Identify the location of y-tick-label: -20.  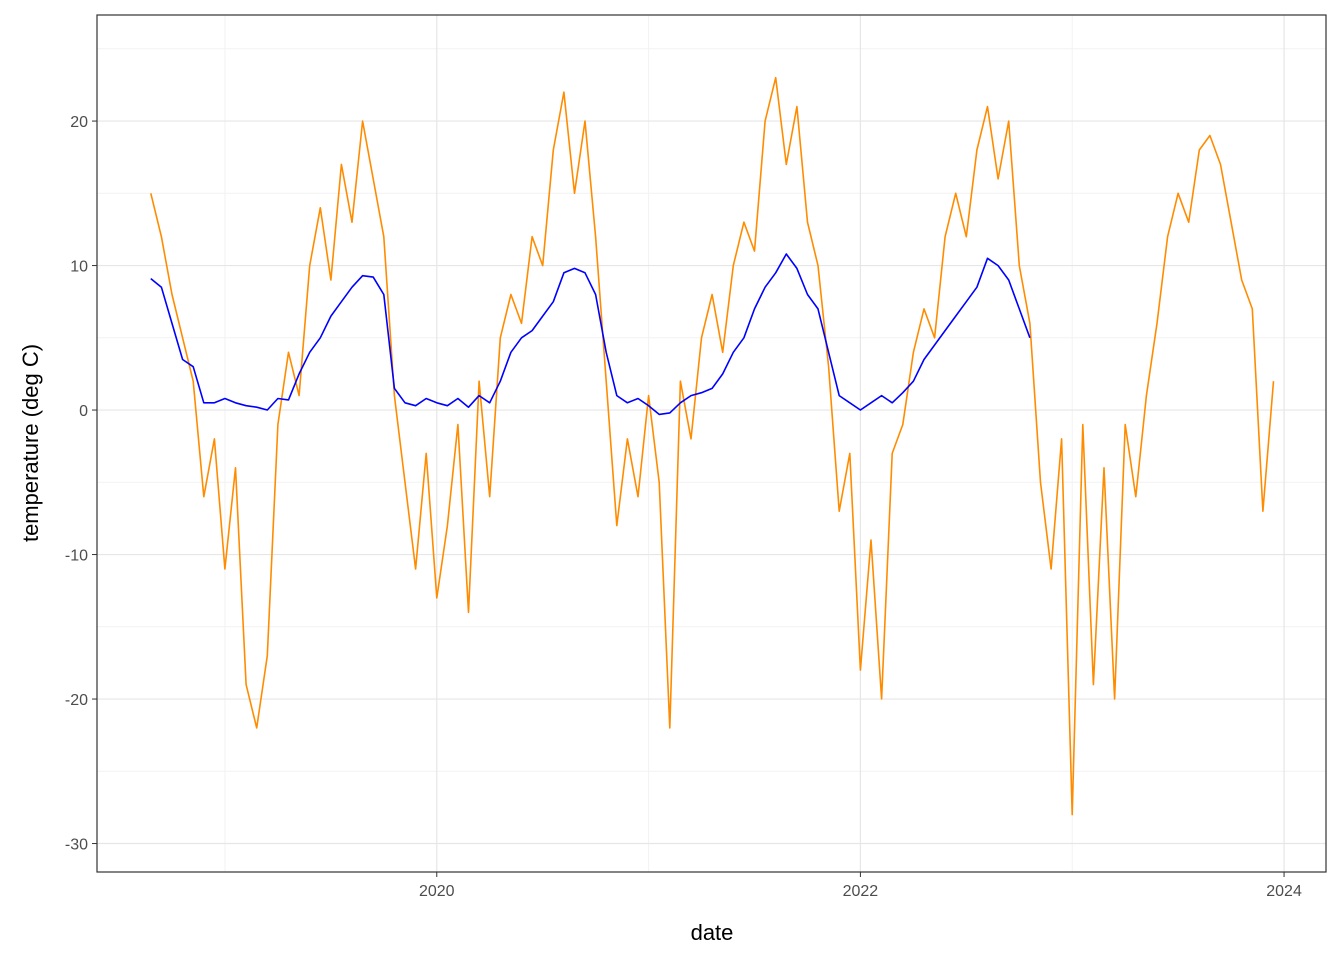
(76, 700).